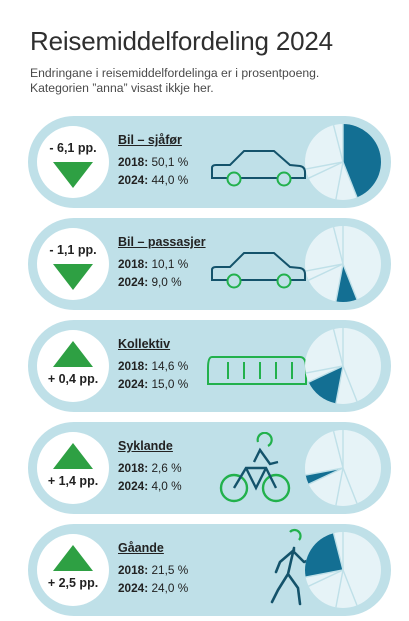 Image resolution: width=409 pixels, height=621 pixels. Describe the element at coordinates (170, 384) in the screenshot. I see `stat-2024-value: 15,0 %` at that location.